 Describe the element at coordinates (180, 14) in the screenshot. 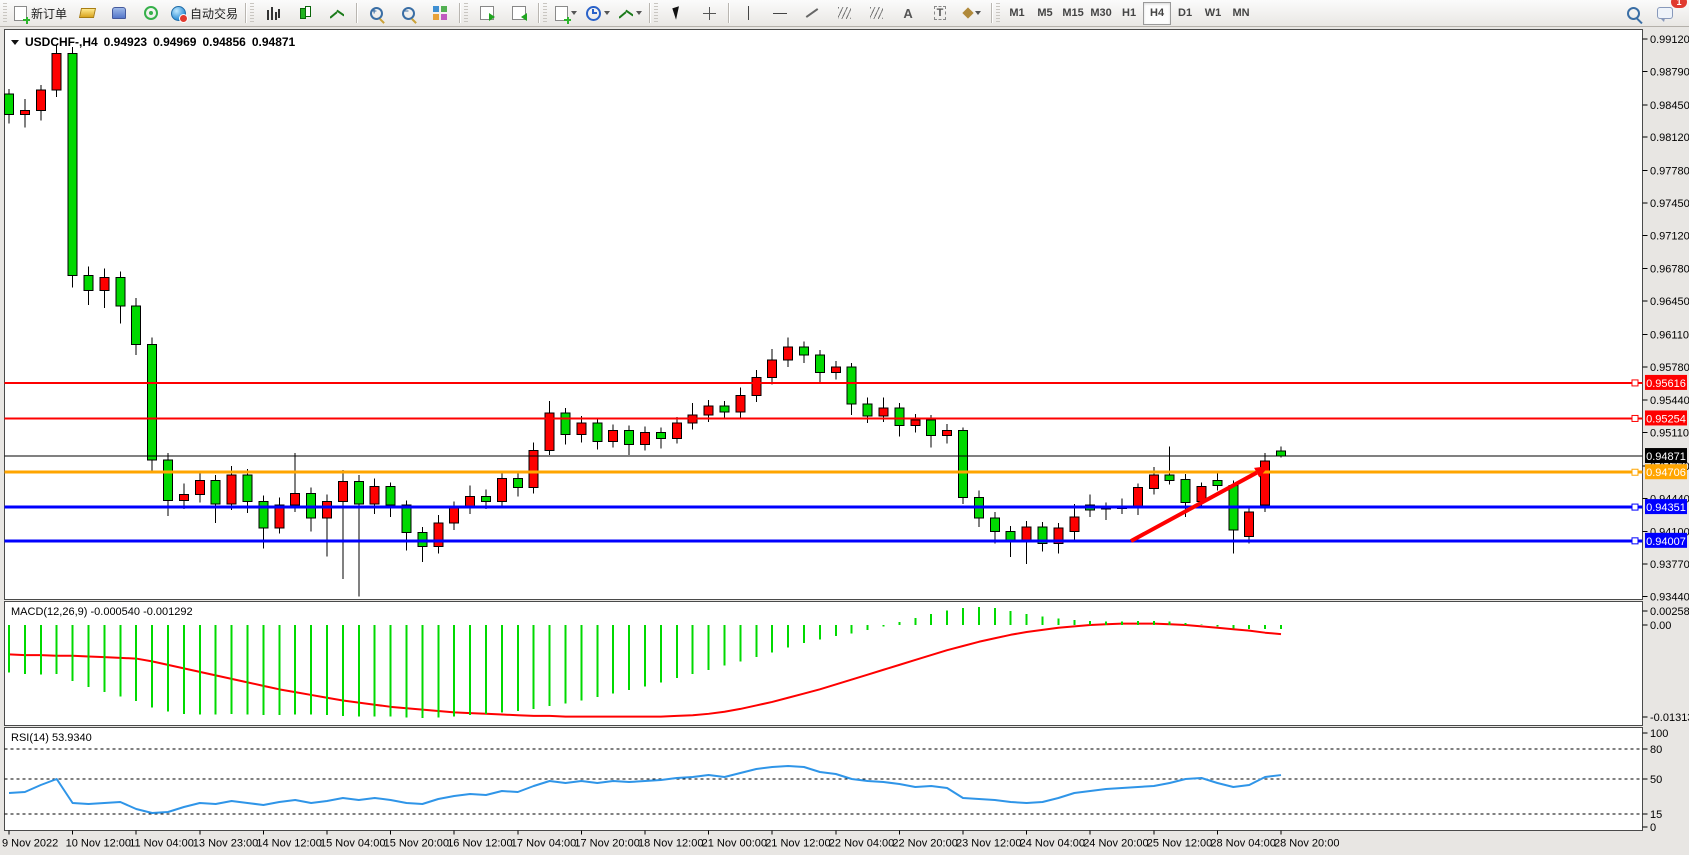

I see `autotrading-globe-icon` at that location.